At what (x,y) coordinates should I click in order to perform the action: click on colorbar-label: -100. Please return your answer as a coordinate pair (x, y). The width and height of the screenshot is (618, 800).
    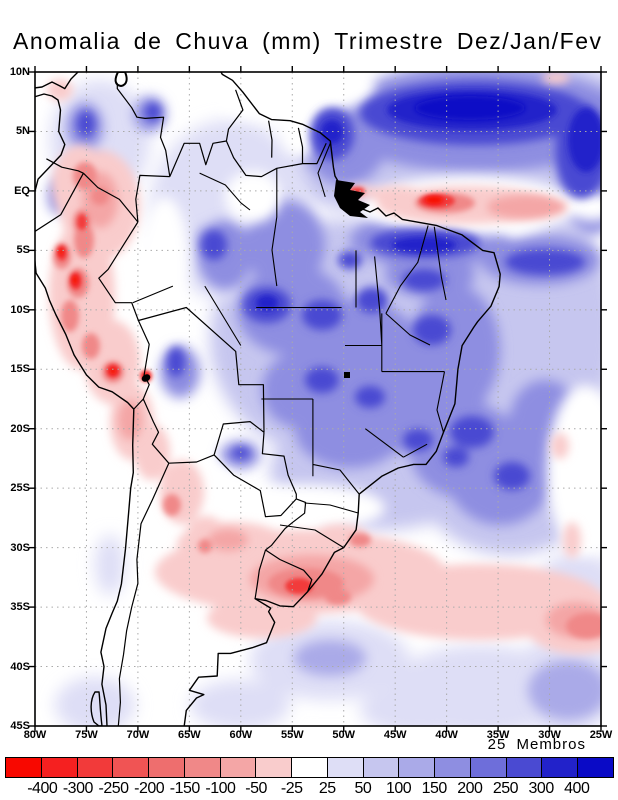
    Looking at the image, I should click on (220, 788).